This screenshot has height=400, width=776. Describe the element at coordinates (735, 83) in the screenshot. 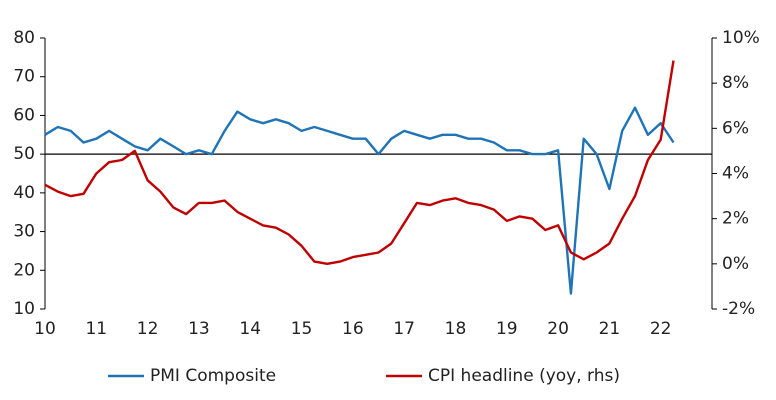

I see `y2-tick-label: 8%` at that location.